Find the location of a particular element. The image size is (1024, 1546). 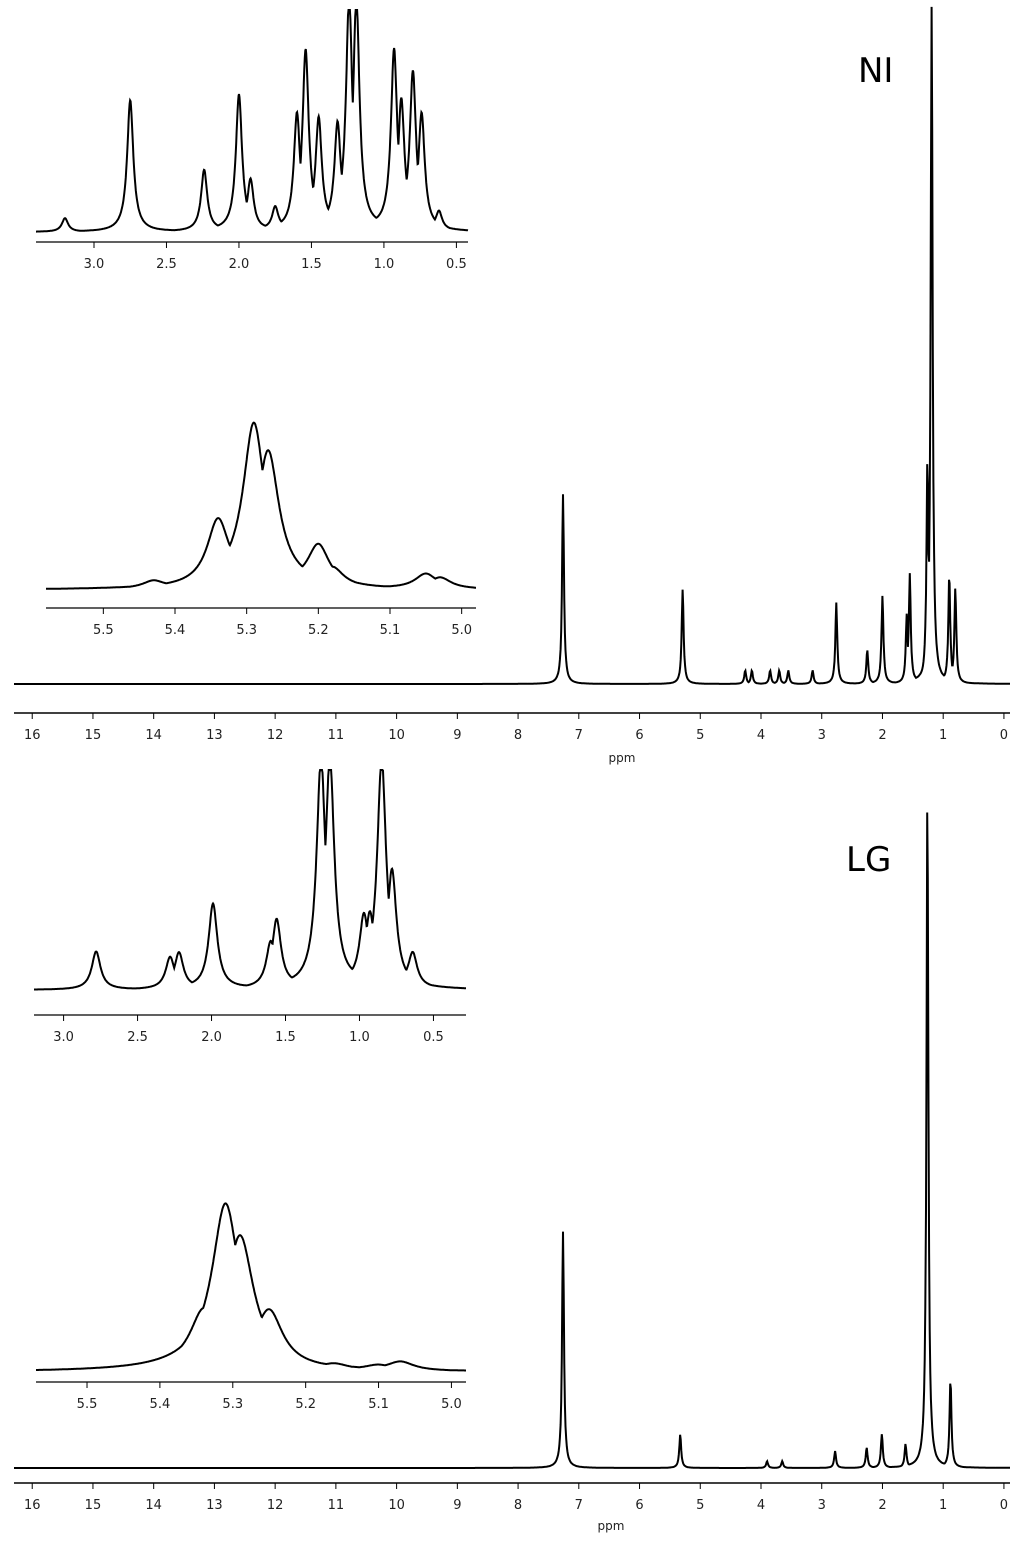

x-ni-tick-label: 2 is located at coordinates (882, 735).